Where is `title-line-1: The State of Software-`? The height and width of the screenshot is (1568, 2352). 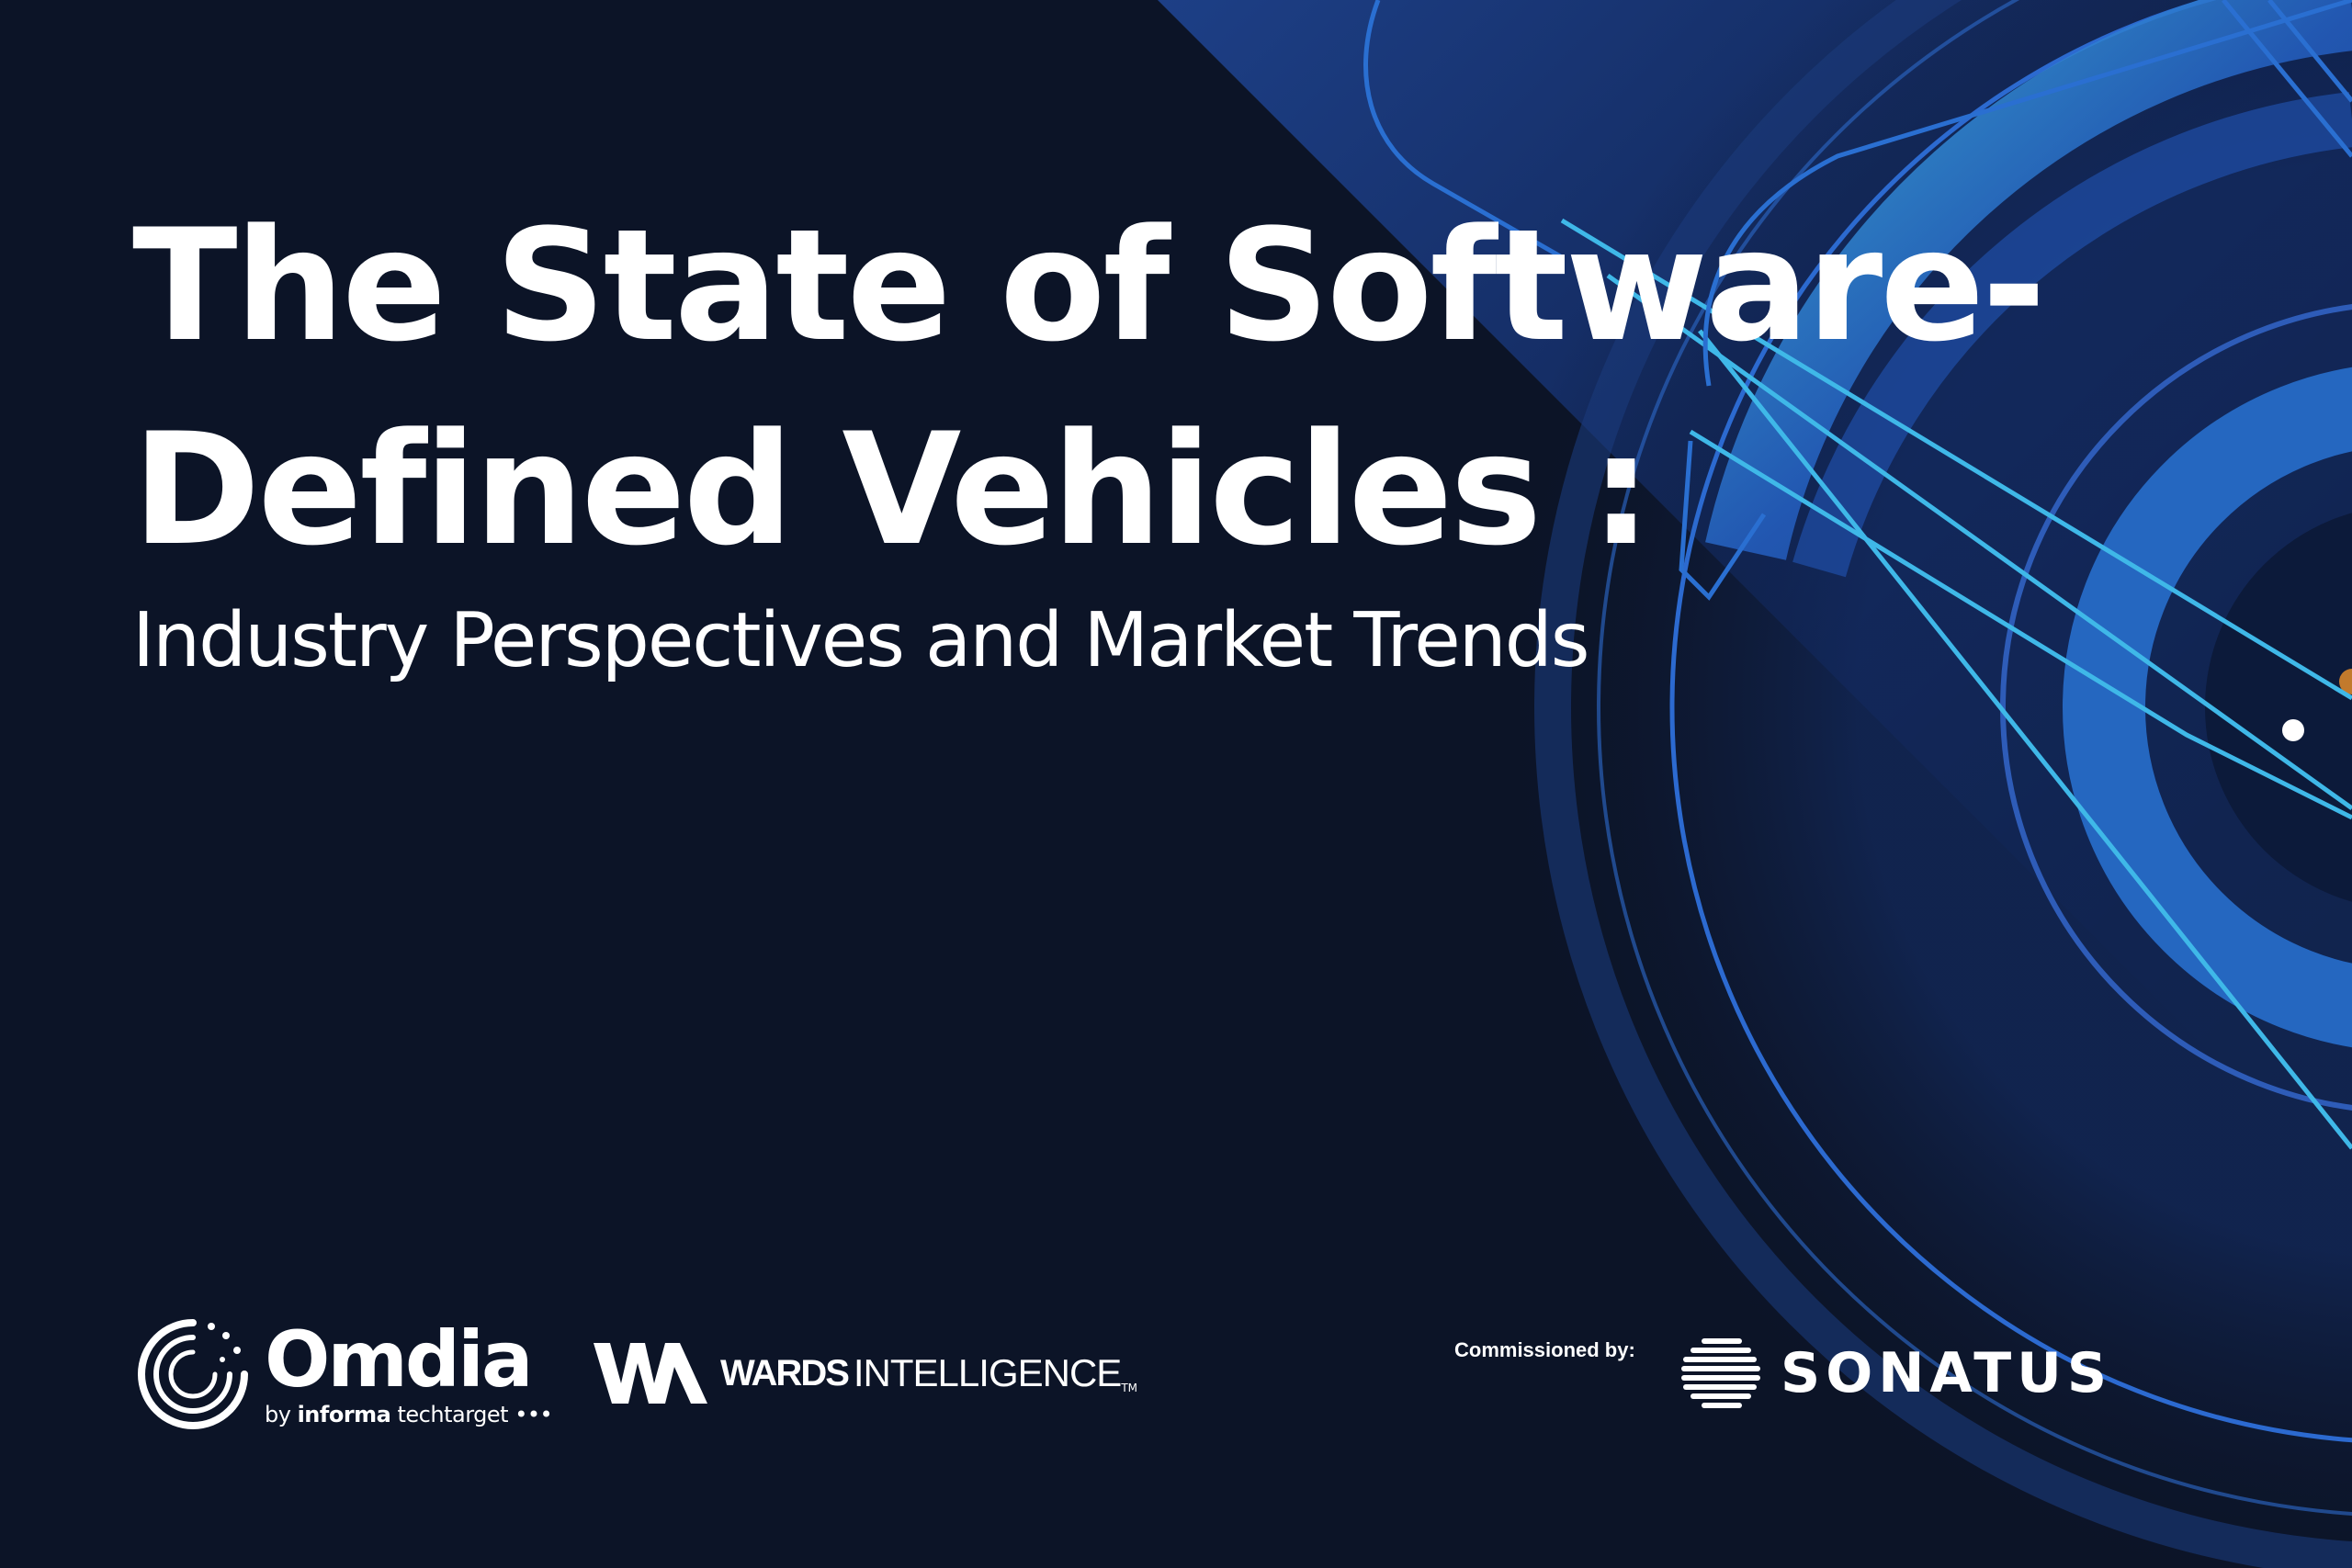
title-line-1: The State of Software- is located at coordinates (1089, 286).